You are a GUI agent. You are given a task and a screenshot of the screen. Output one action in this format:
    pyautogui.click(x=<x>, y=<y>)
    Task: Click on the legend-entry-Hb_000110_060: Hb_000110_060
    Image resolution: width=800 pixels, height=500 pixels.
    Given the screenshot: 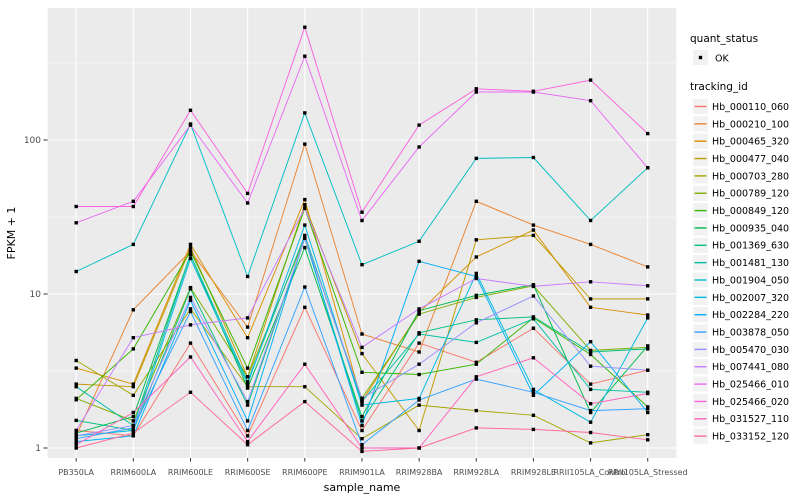 What is the action you would take?
    pyautogui.click(x=741, y=106)
    